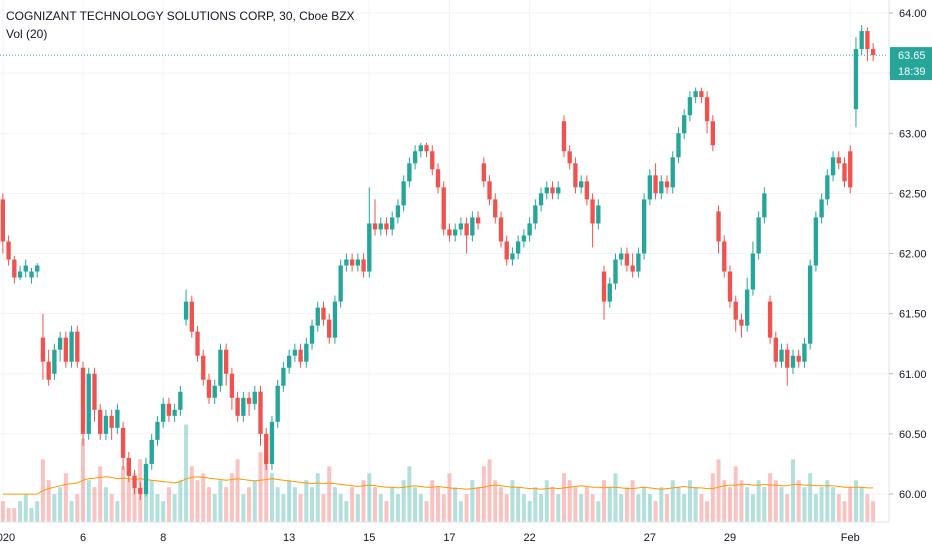 The image size is (932, 555). I want to click on bar-countdown-label: 18:39, so click(912, 72).